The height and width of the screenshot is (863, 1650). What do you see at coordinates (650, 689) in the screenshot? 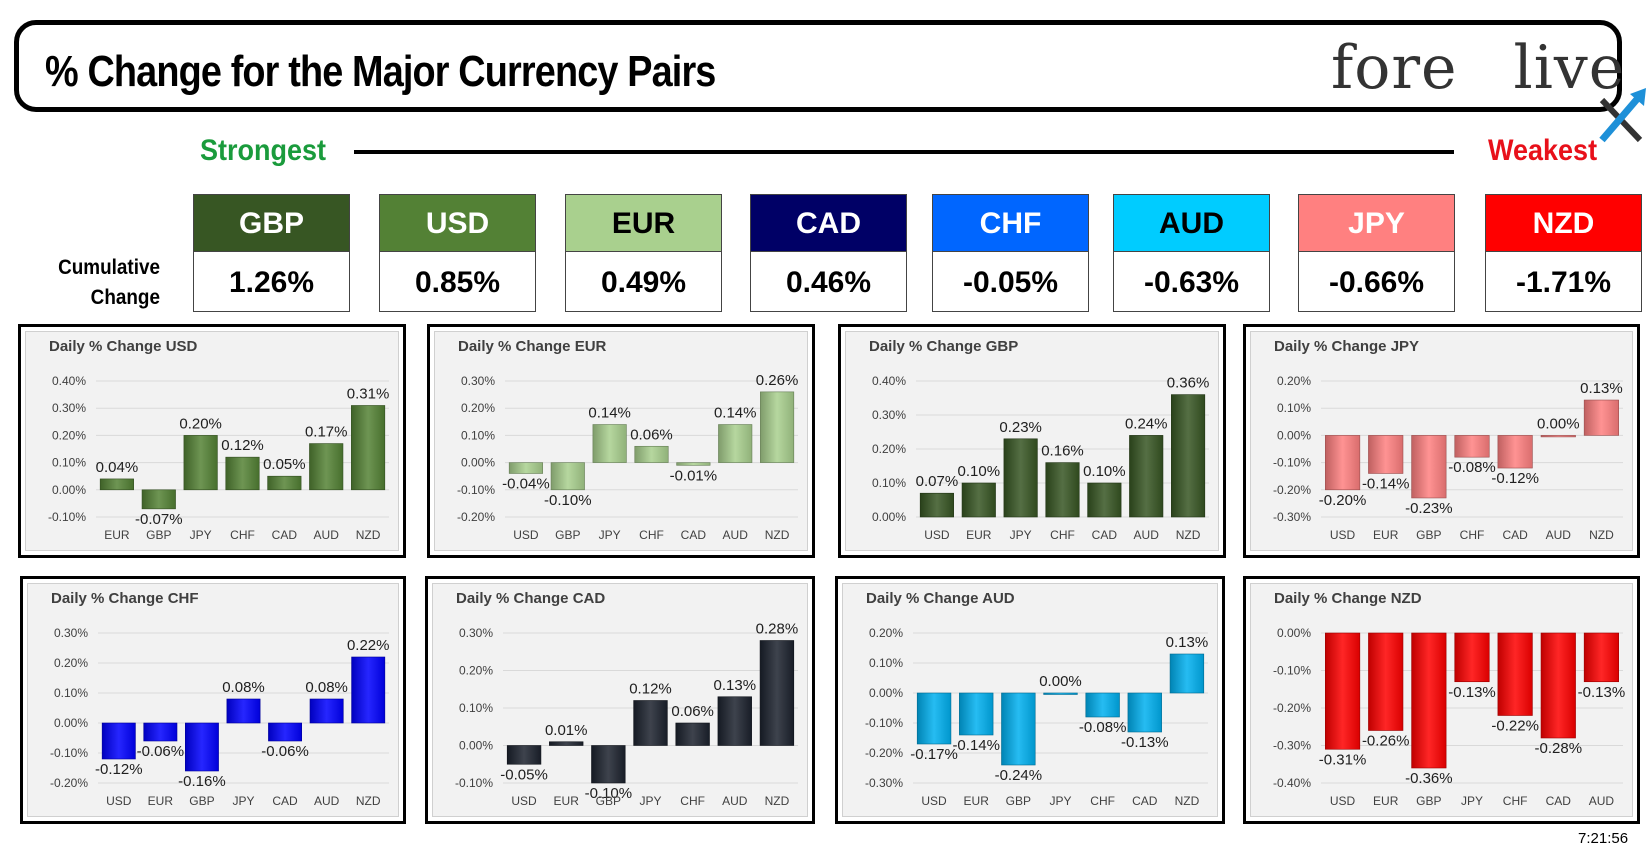
I see `data-label: 0.12%` at bounding box center [650, 689].